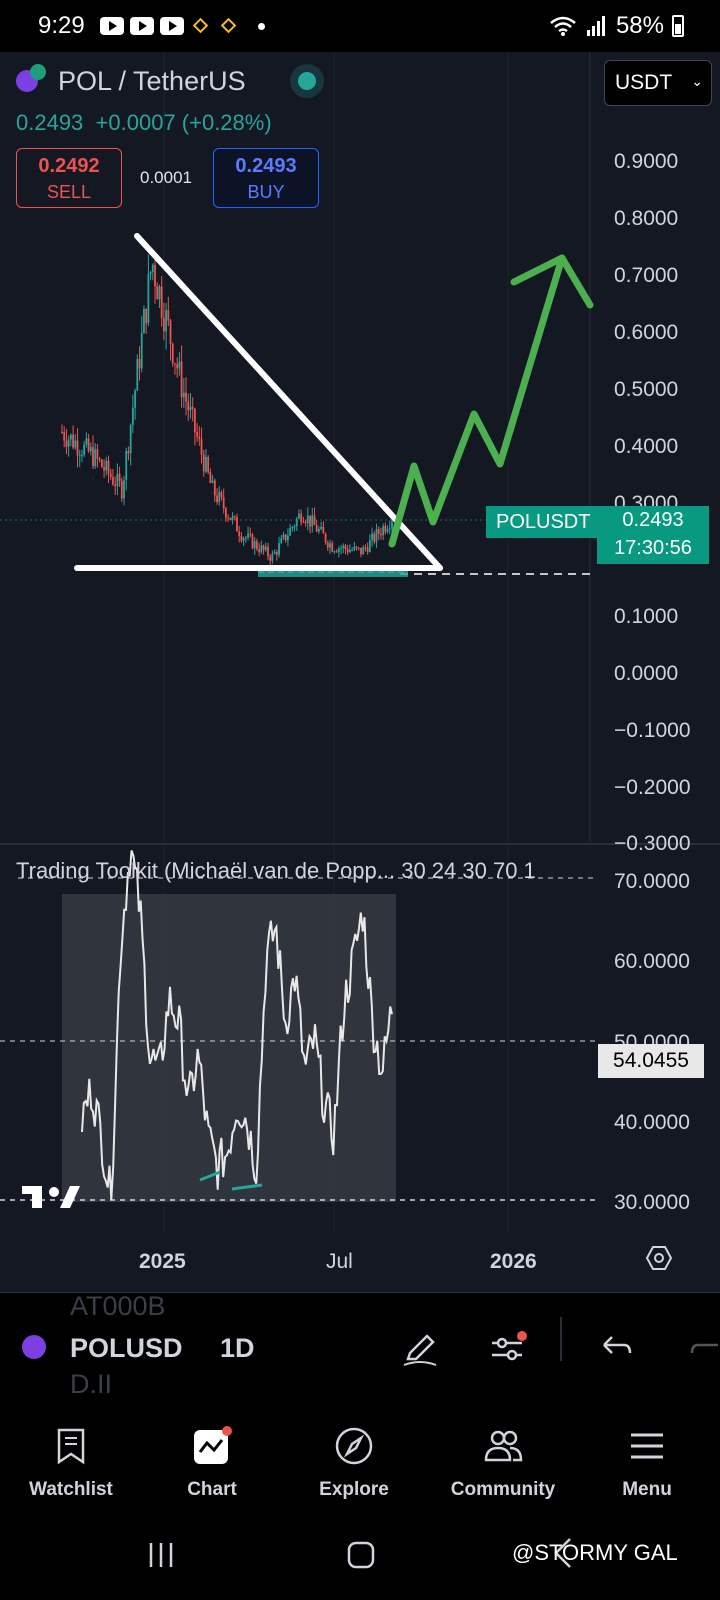 Image resolution: width=720 pixels, height=1600 pixels. What do you see at coordinates (697, 81) in the screenshot?
I see `chevron-down-icon: ⌄` at bounding box center [697, 81].